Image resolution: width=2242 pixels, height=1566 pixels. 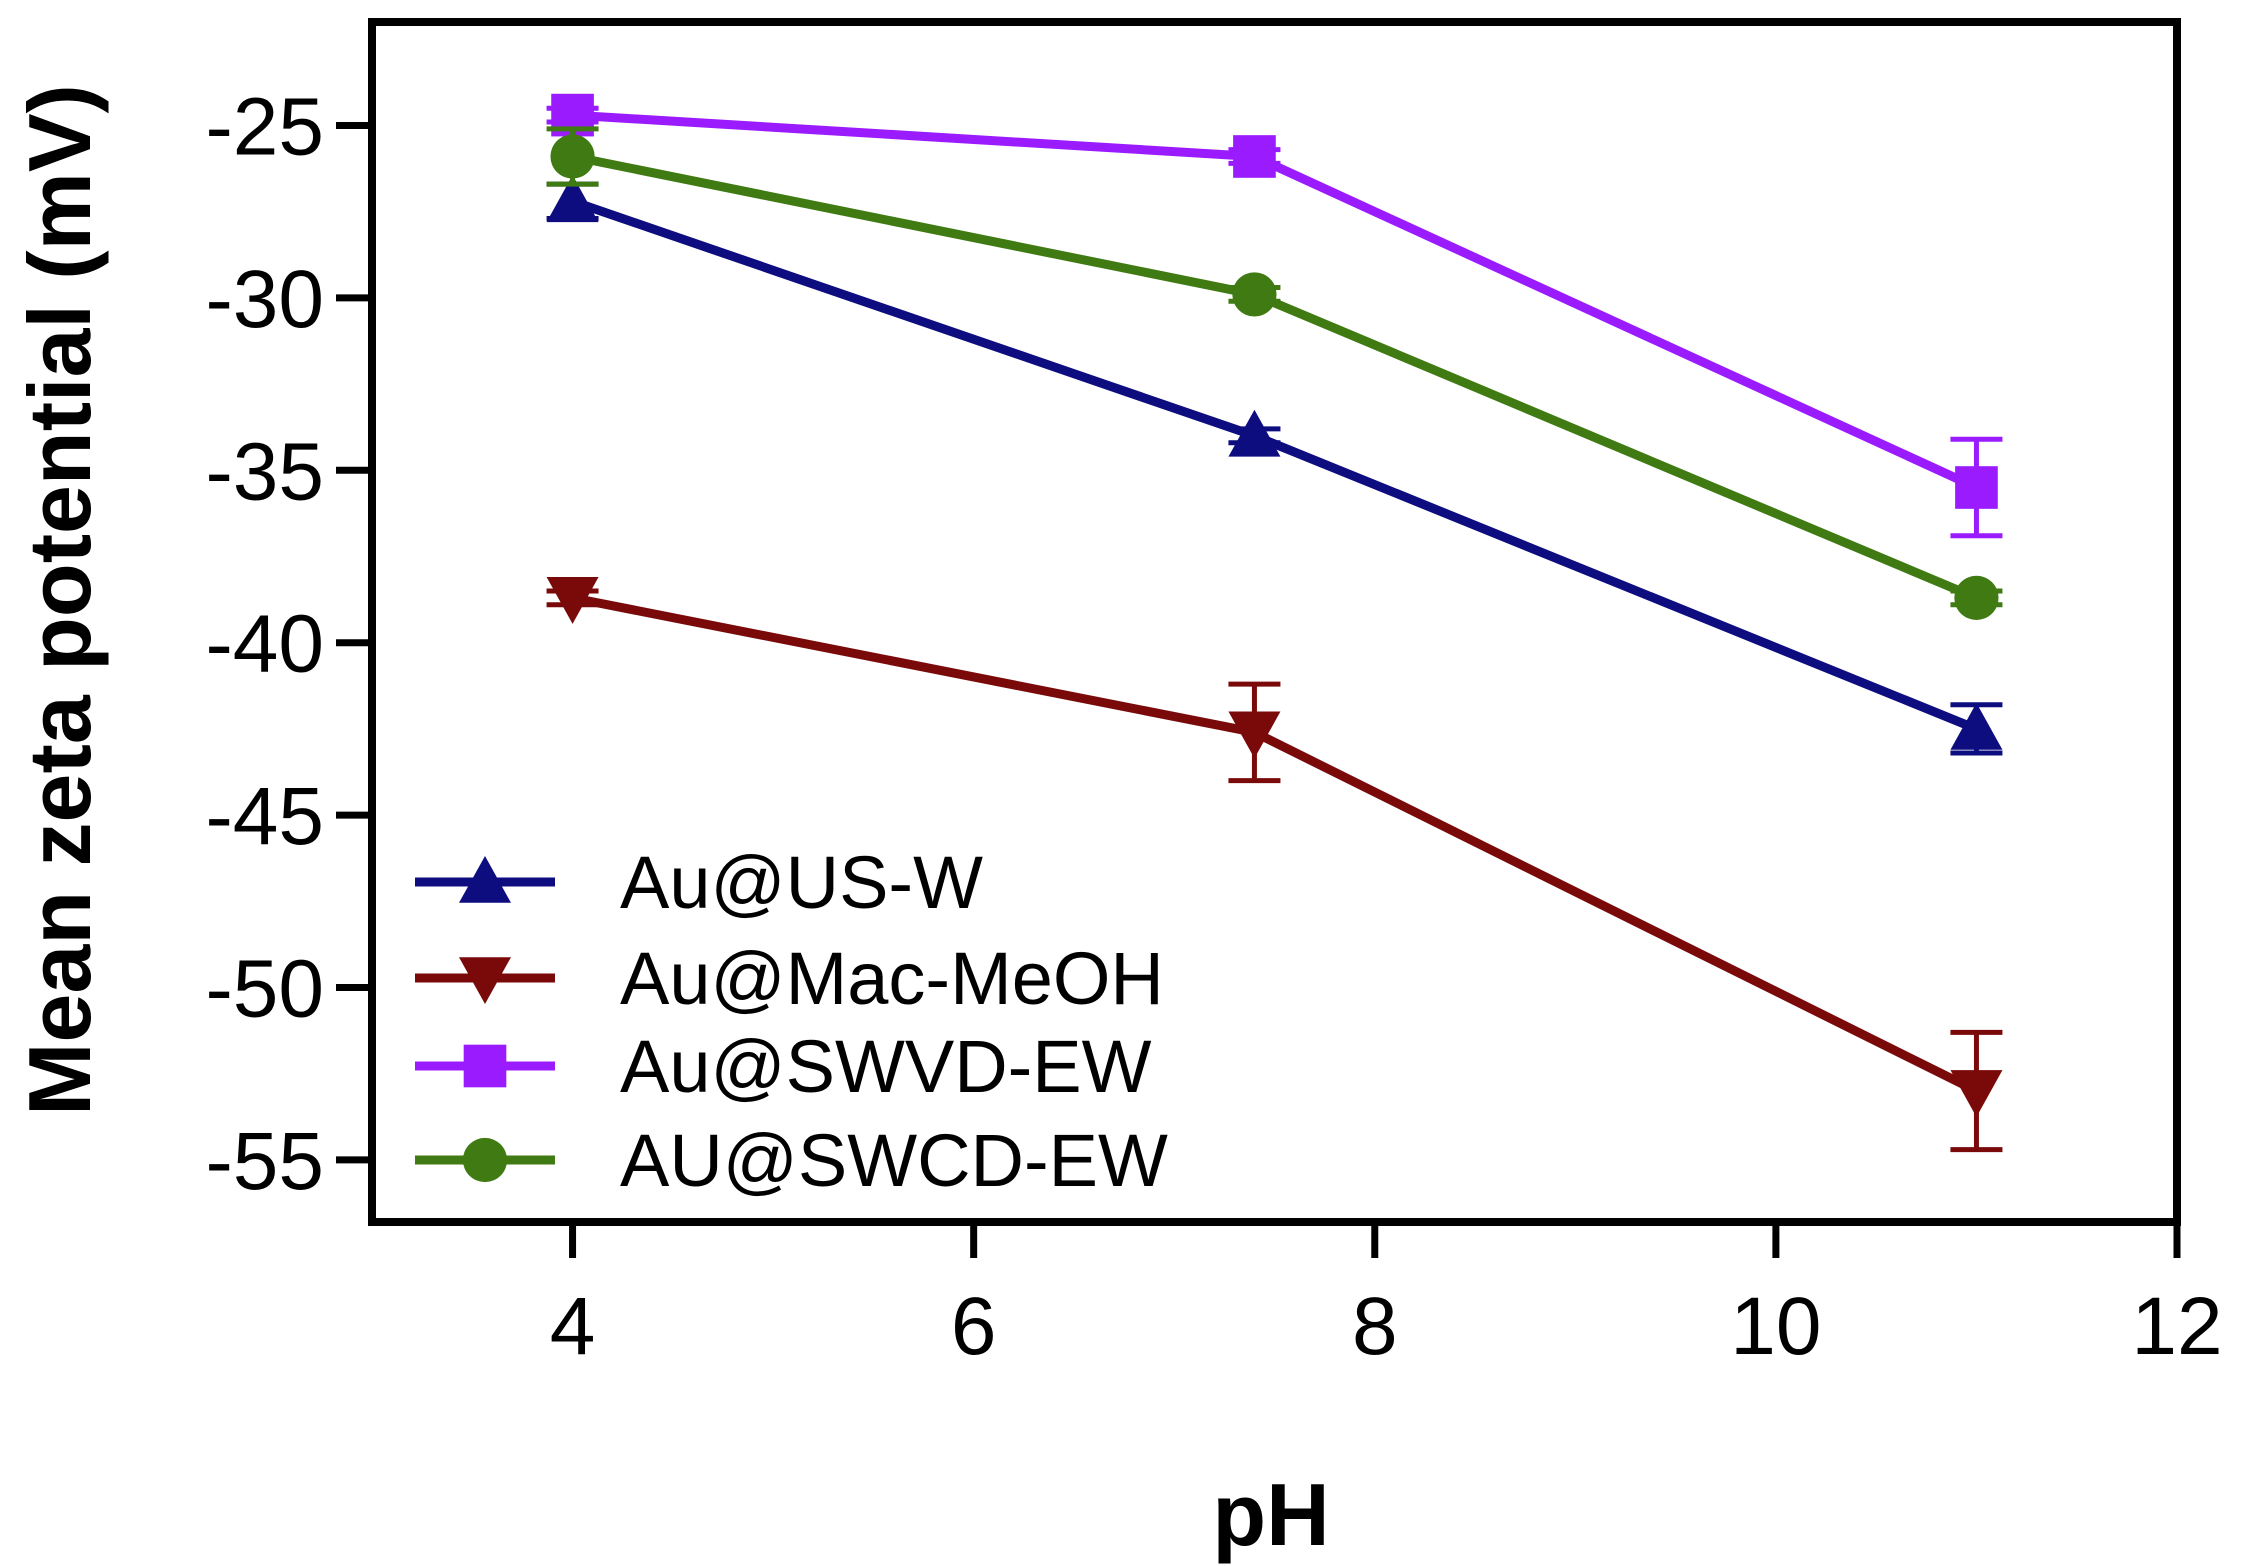 What do you see at coordinates (264, 989) in the screenshot?
I see `y-tick-label: -50` at bounding box center [264, 989].